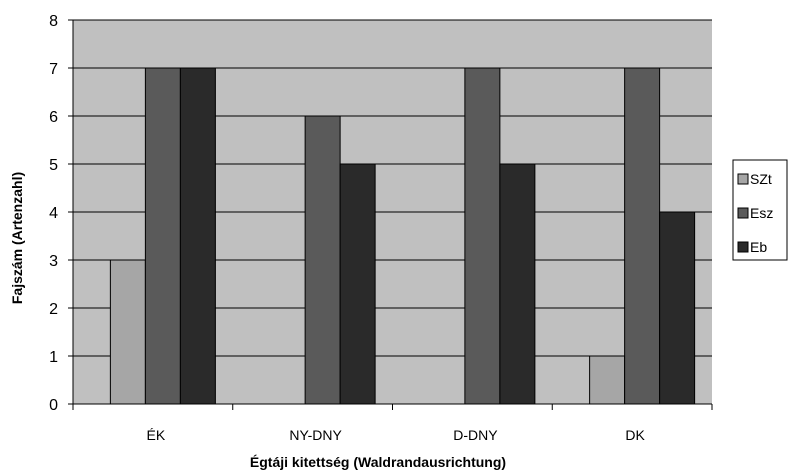 The image size is (789, 473). I want to click on y-tick-label: 7, so click(53, 69).